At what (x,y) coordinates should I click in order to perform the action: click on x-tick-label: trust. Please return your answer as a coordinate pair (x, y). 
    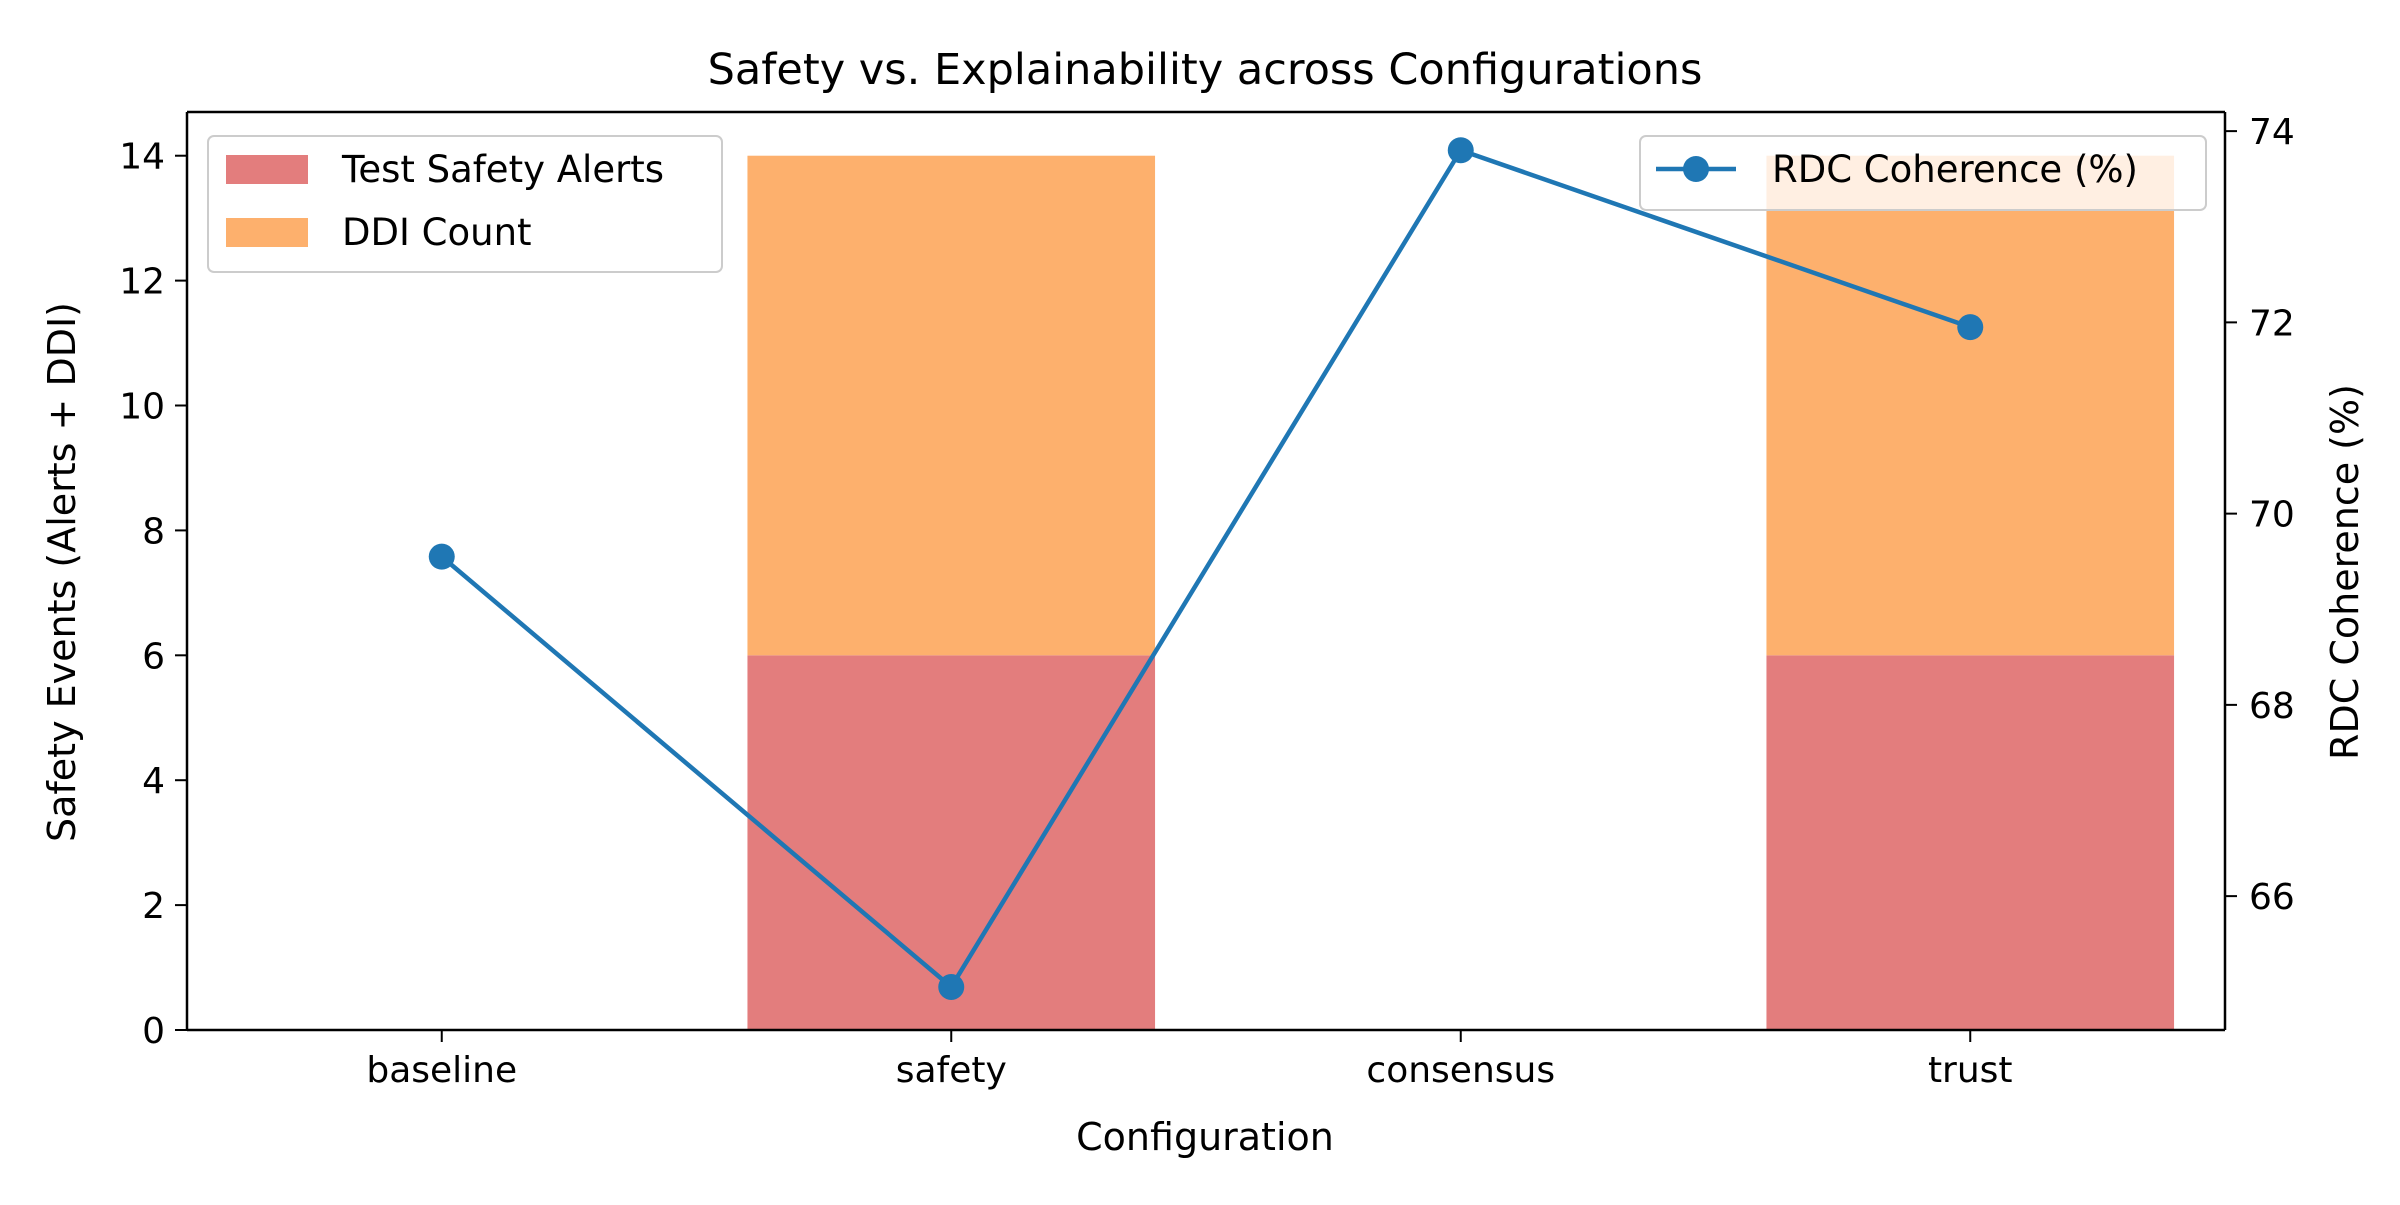
    Looking at the image, I should click on (1970, 1070).